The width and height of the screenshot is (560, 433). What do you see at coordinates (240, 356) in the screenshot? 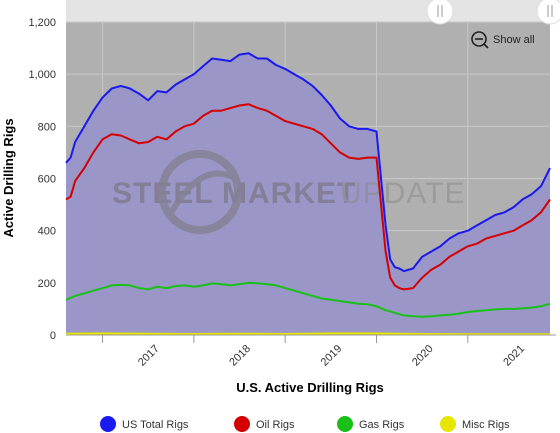
I see `x-tick-label: 2018` at bounding box center [240, 356].